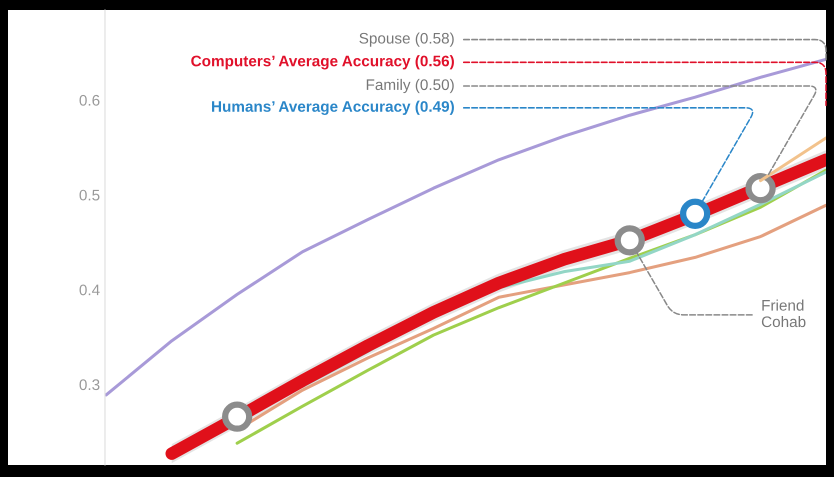  I want to click on annotation: Computers’ Average Accuracy (0.56), so click(322, 62).